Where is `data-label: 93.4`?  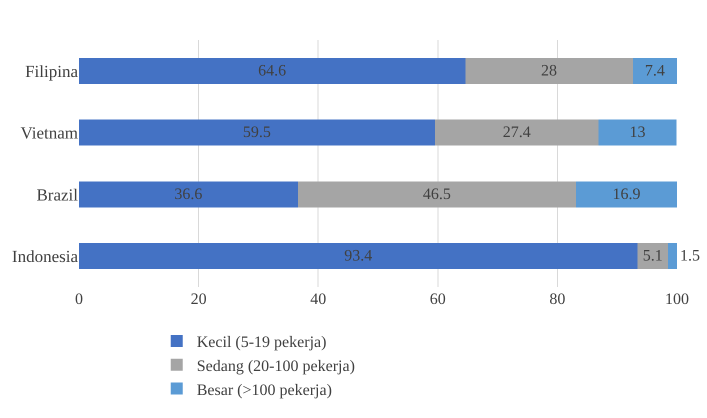 data-label: 93.4 is located at coordinates (358, 256).